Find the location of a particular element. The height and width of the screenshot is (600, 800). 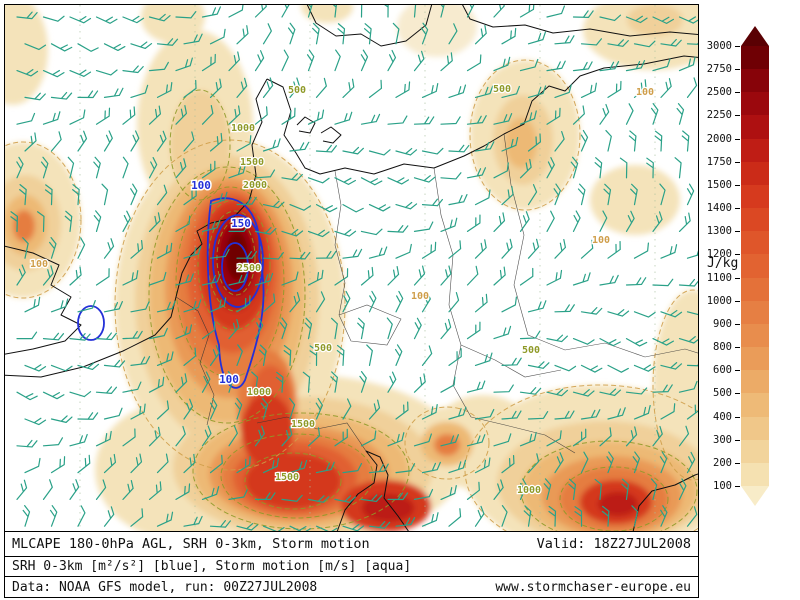

legend-units-label: J/kg is located at coordinates (723, 263).